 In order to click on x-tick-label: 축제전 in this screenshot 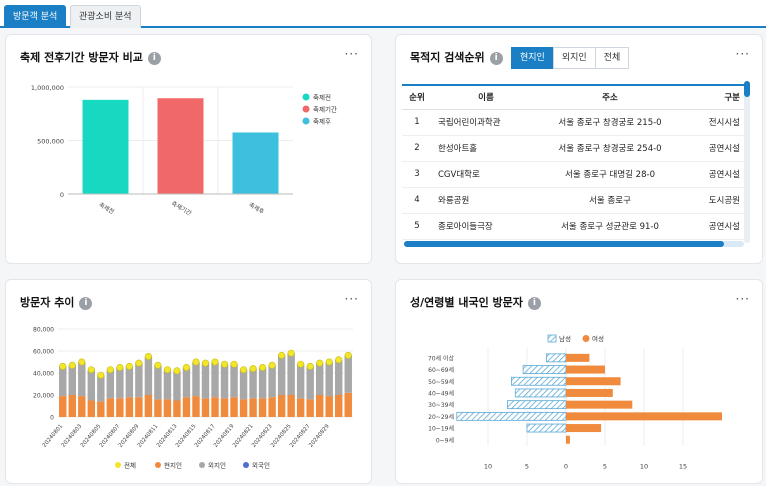, I will do `click(106, 208)`.